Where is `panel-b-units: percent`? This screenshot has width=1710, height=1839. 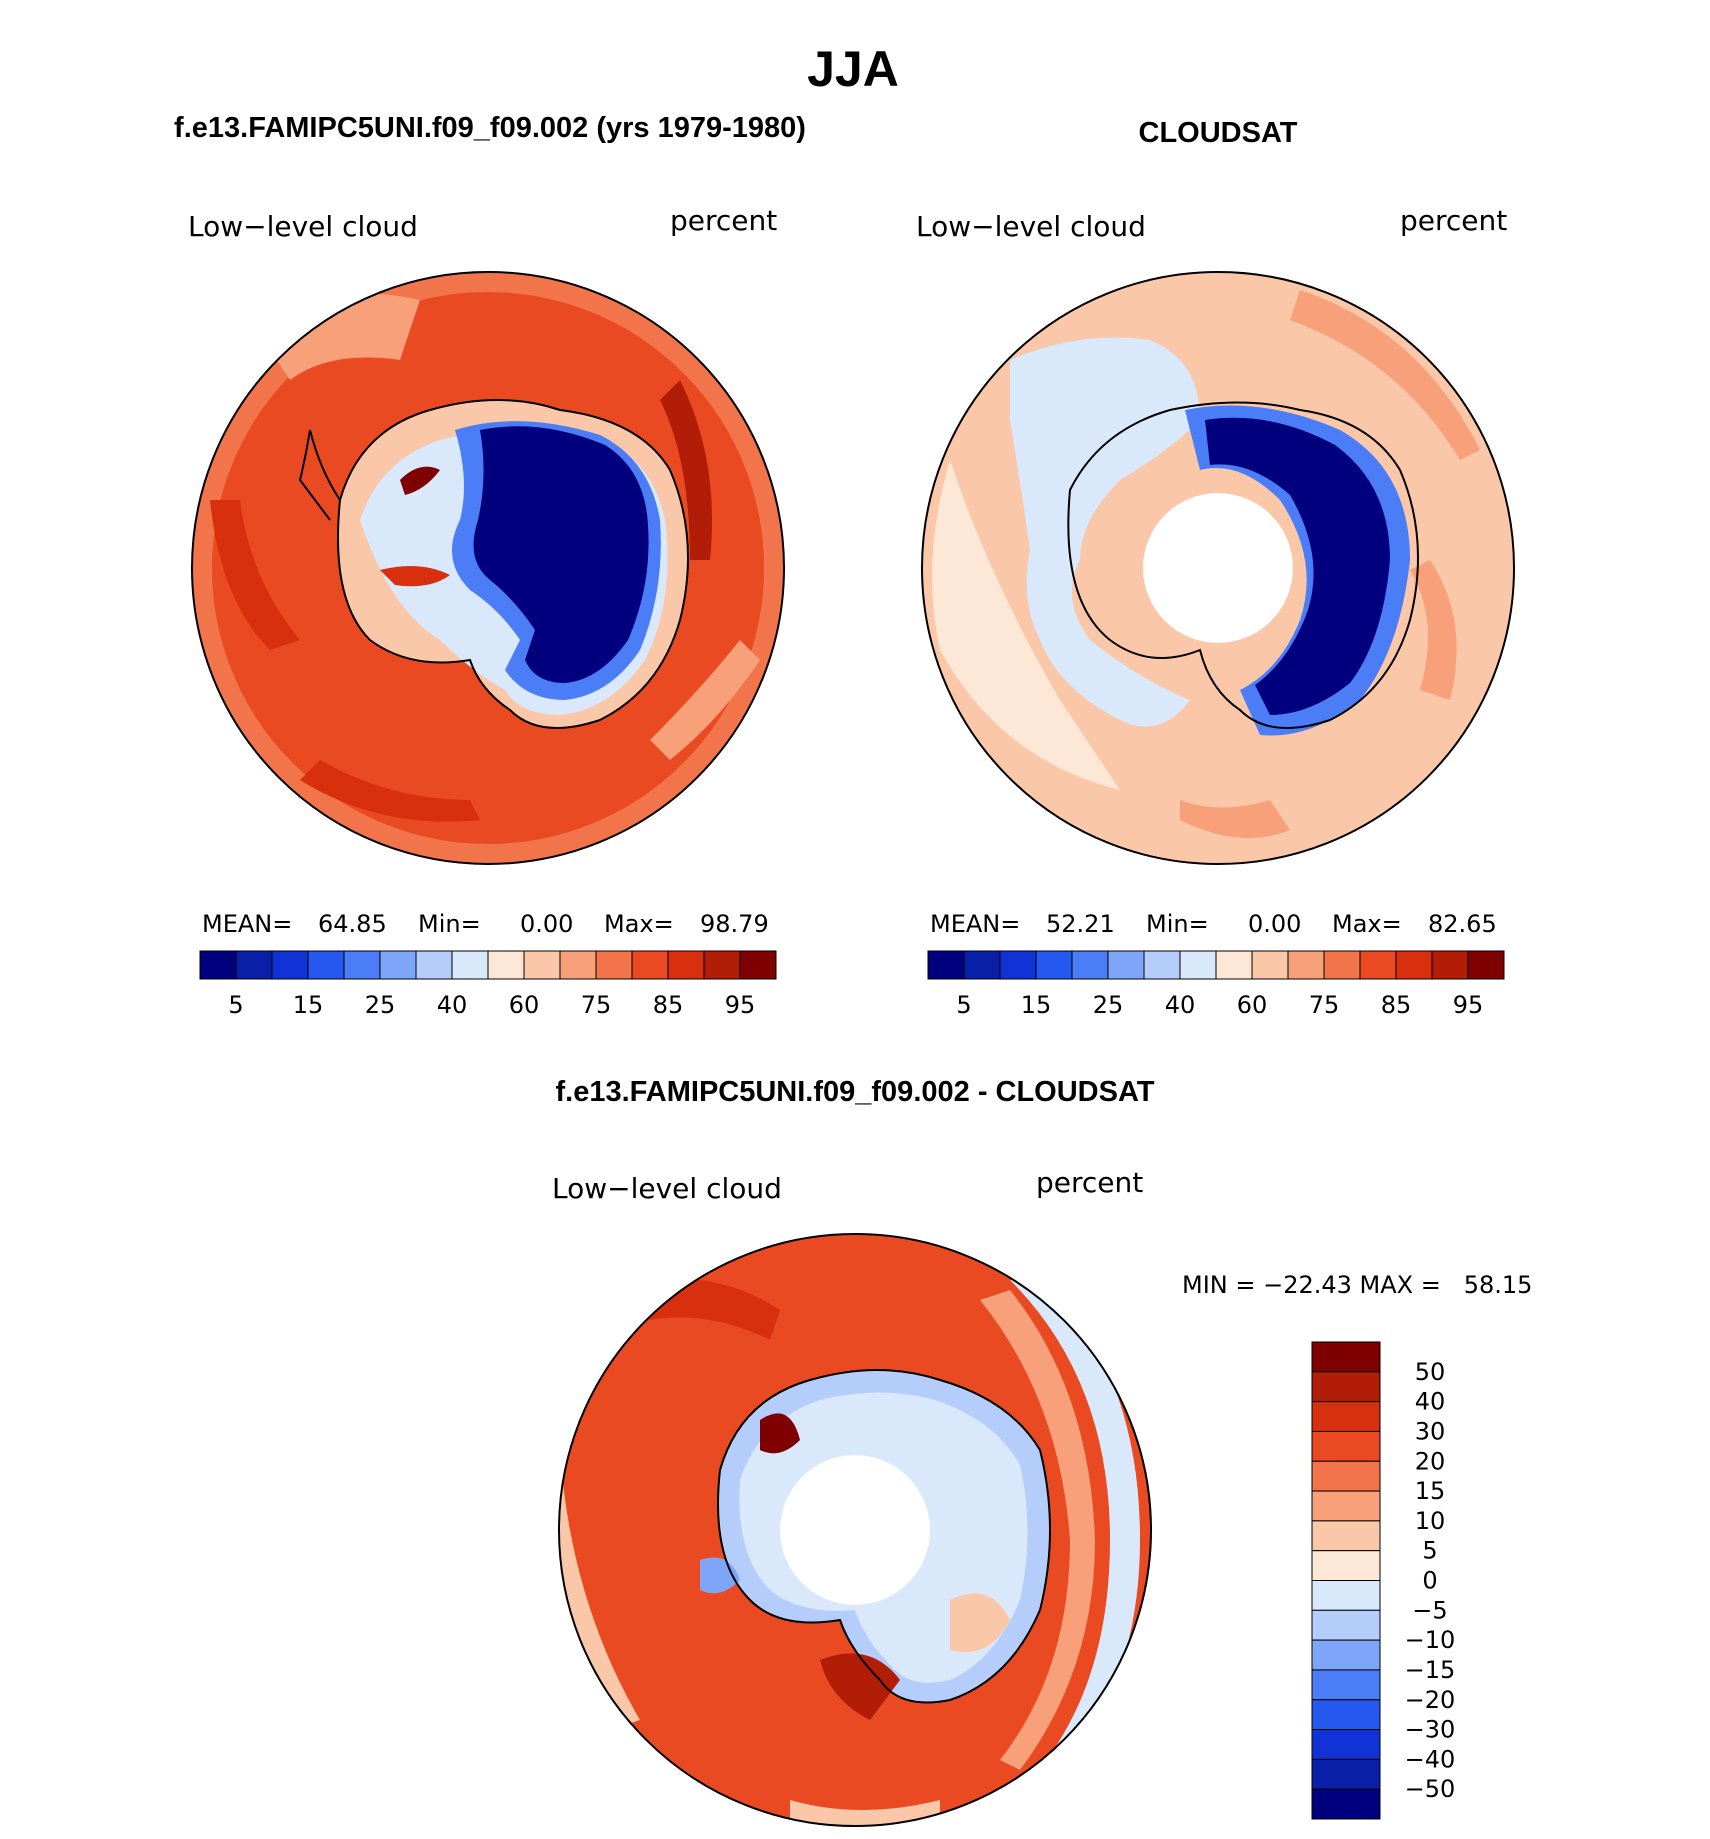 panel-b-units: percent is located at coordinates (1453, 220).